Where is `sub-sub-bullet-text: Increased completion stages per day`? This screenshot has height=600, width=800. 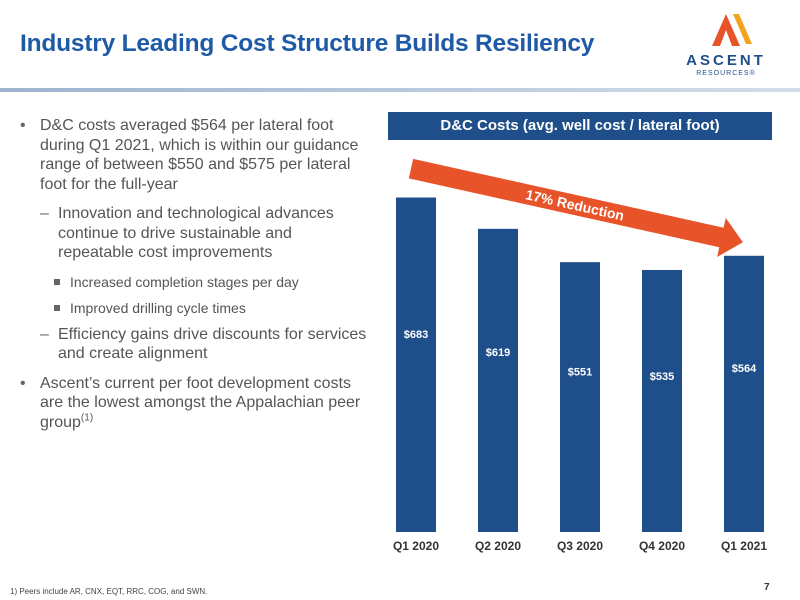
sub-sub-bullet-text: Increased completion stages per day is located at coordinates (184, 281).